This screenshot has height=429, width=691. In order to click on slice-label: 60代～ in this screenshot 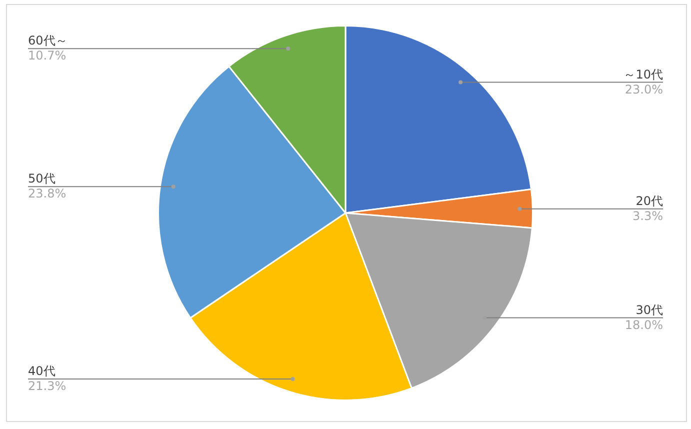, I will do `click(48, 41)`.